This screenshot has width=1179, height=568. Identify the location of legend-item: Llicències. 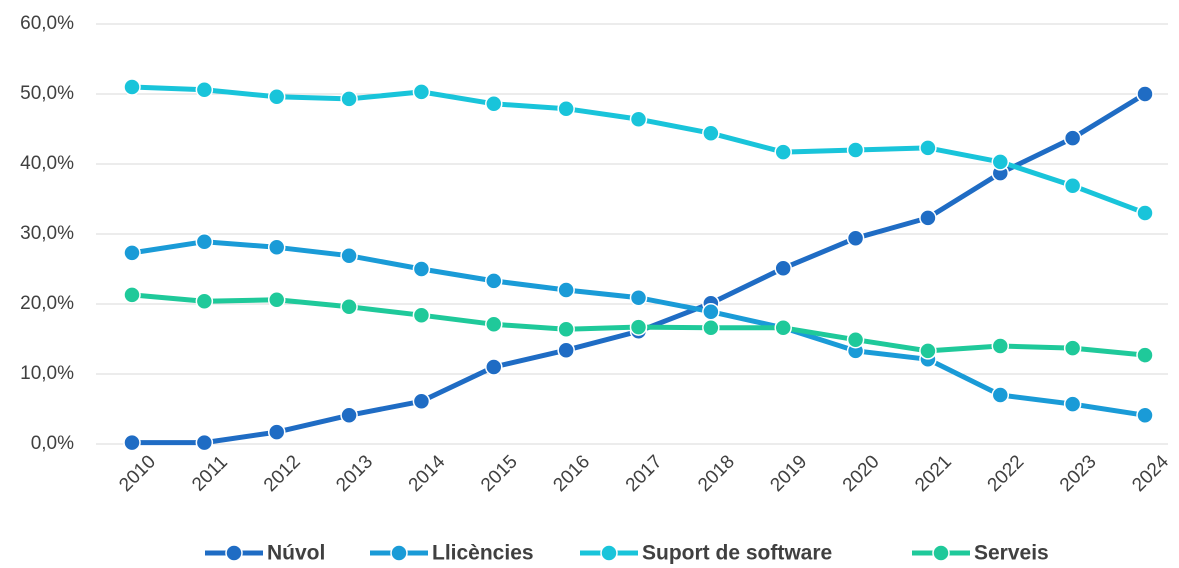
(452, 553).